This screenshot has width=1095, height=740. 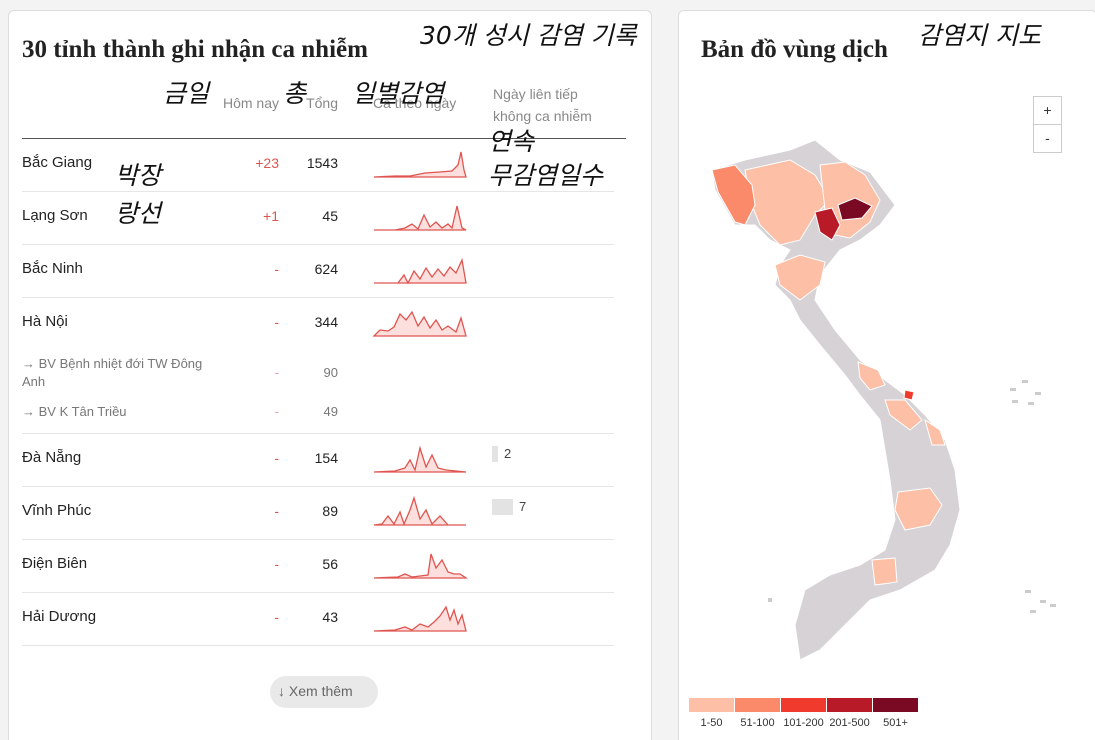 What do you see at coordinates (398, 93) in the screenshot?
I see `annotation: 일별감염` at bounding box center [398, 93].